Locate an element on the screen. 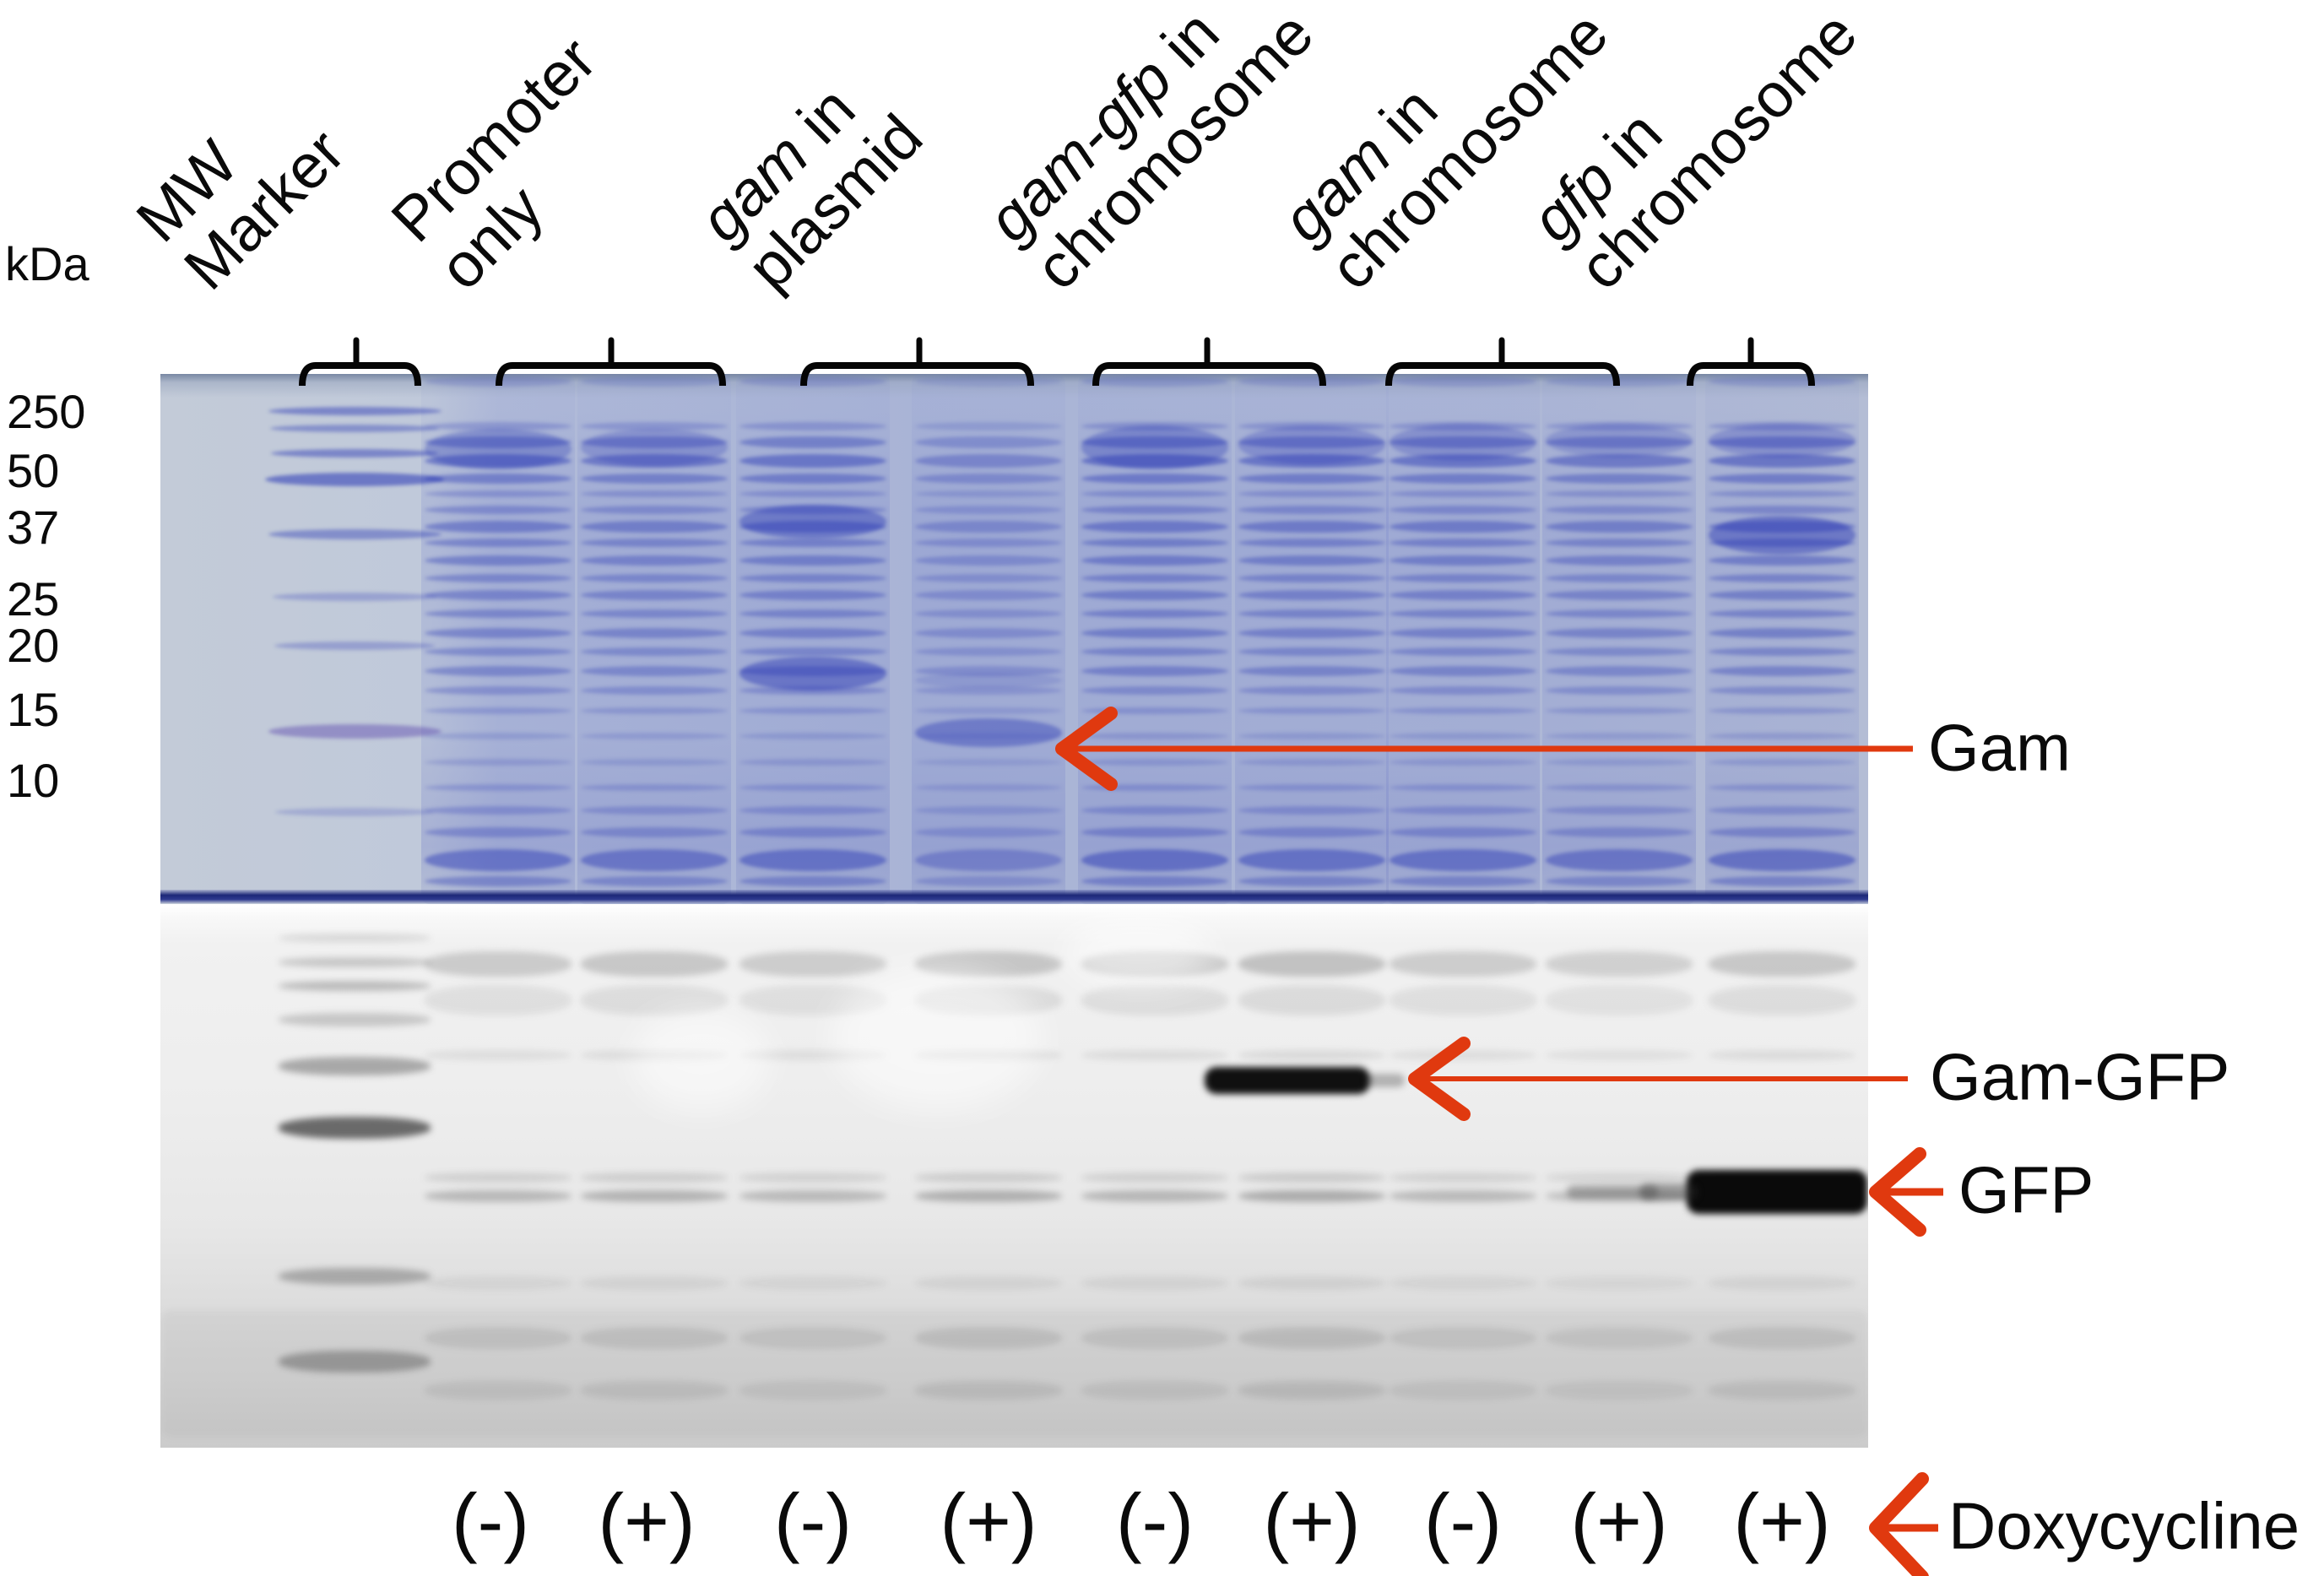 The image size is (2324, 1576). arrowhead-doxycycline is located at coordinates (1899, 1524).